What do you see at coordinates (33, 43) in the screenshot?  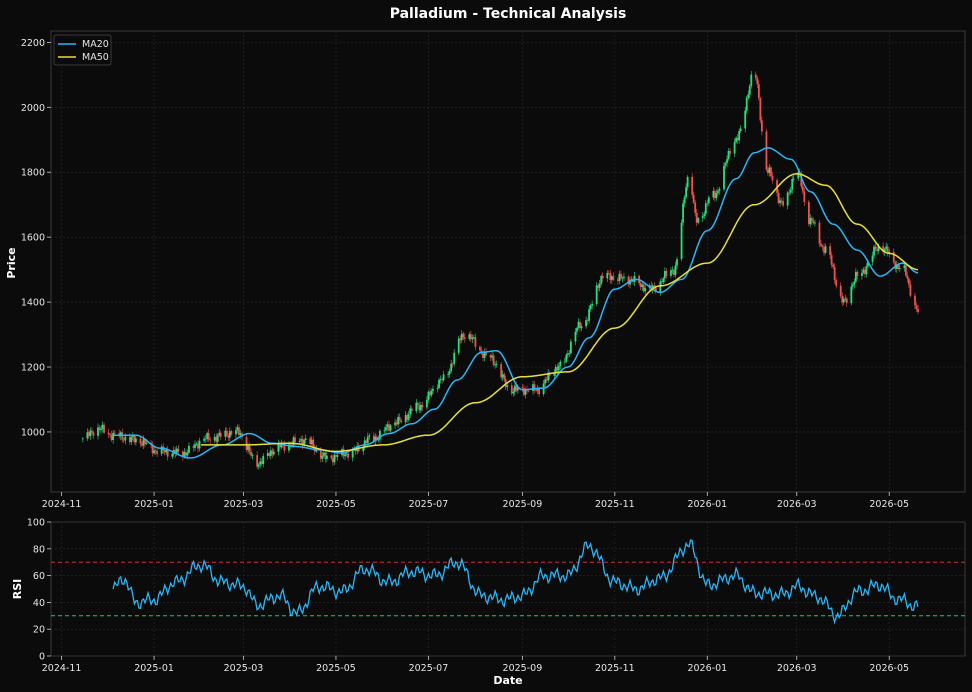 I see `price-y-tick-label: 2200` at bounding box center [33, 43].